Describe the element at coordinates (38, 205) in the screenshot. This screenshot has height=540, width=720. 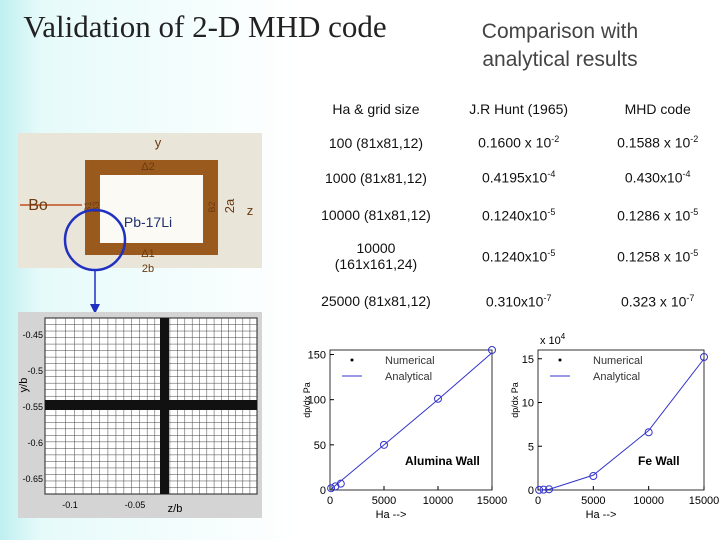
I see `diagram-label: Bo` at that location.